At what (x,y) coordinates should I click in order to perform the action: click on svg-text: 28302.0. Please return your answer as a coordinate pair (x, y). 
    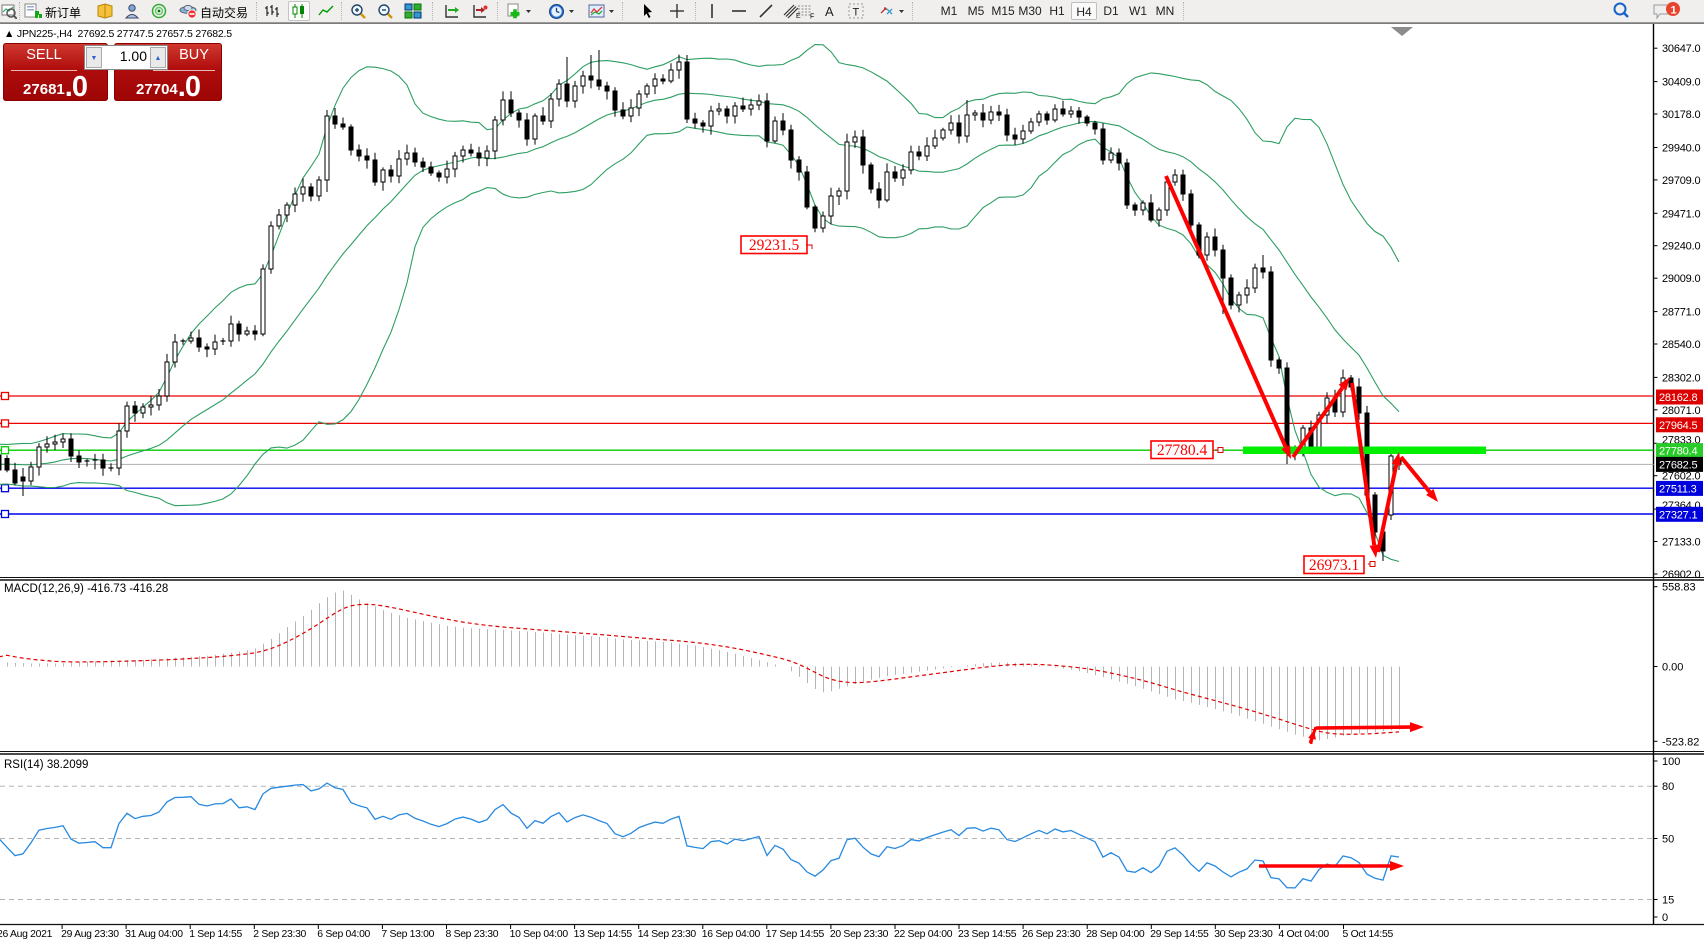
    Looking at the image, I should click on (1681, 378).